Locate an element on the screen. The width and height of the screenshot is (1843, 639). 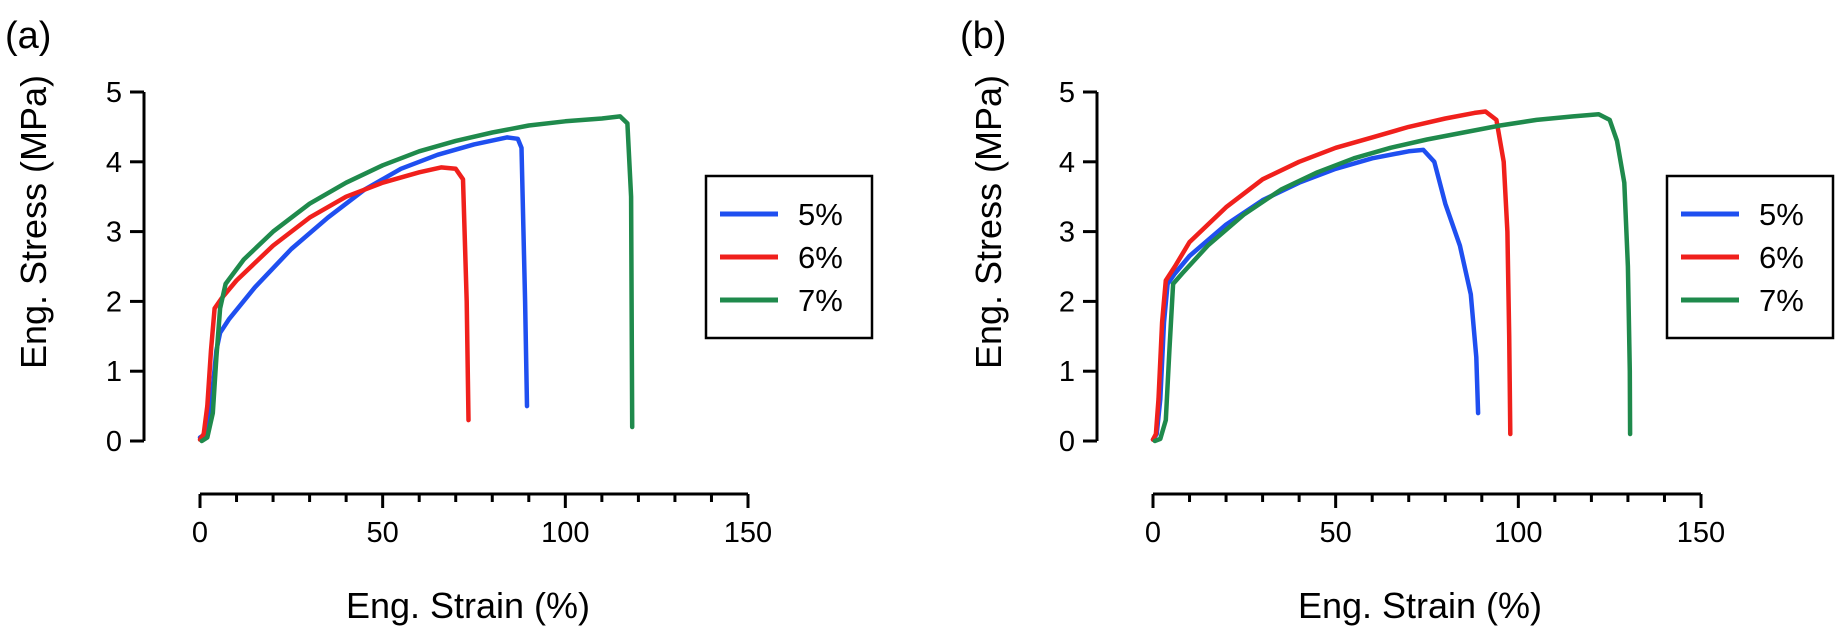
y-tick-label-b: 4 is located at coordinates (1067, 163).